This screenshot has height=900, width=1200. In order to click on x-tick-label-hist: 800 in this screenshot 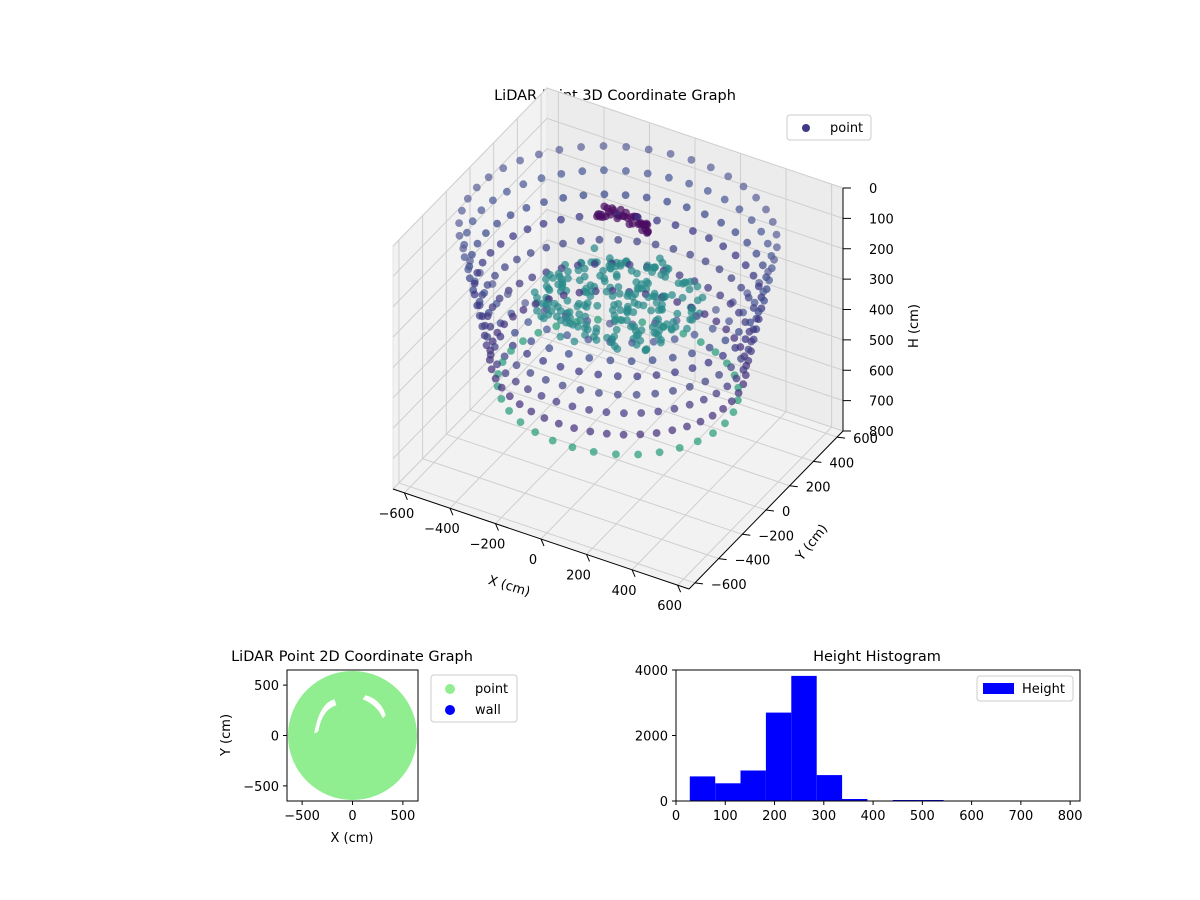, I will do `click(1070, 816)`.